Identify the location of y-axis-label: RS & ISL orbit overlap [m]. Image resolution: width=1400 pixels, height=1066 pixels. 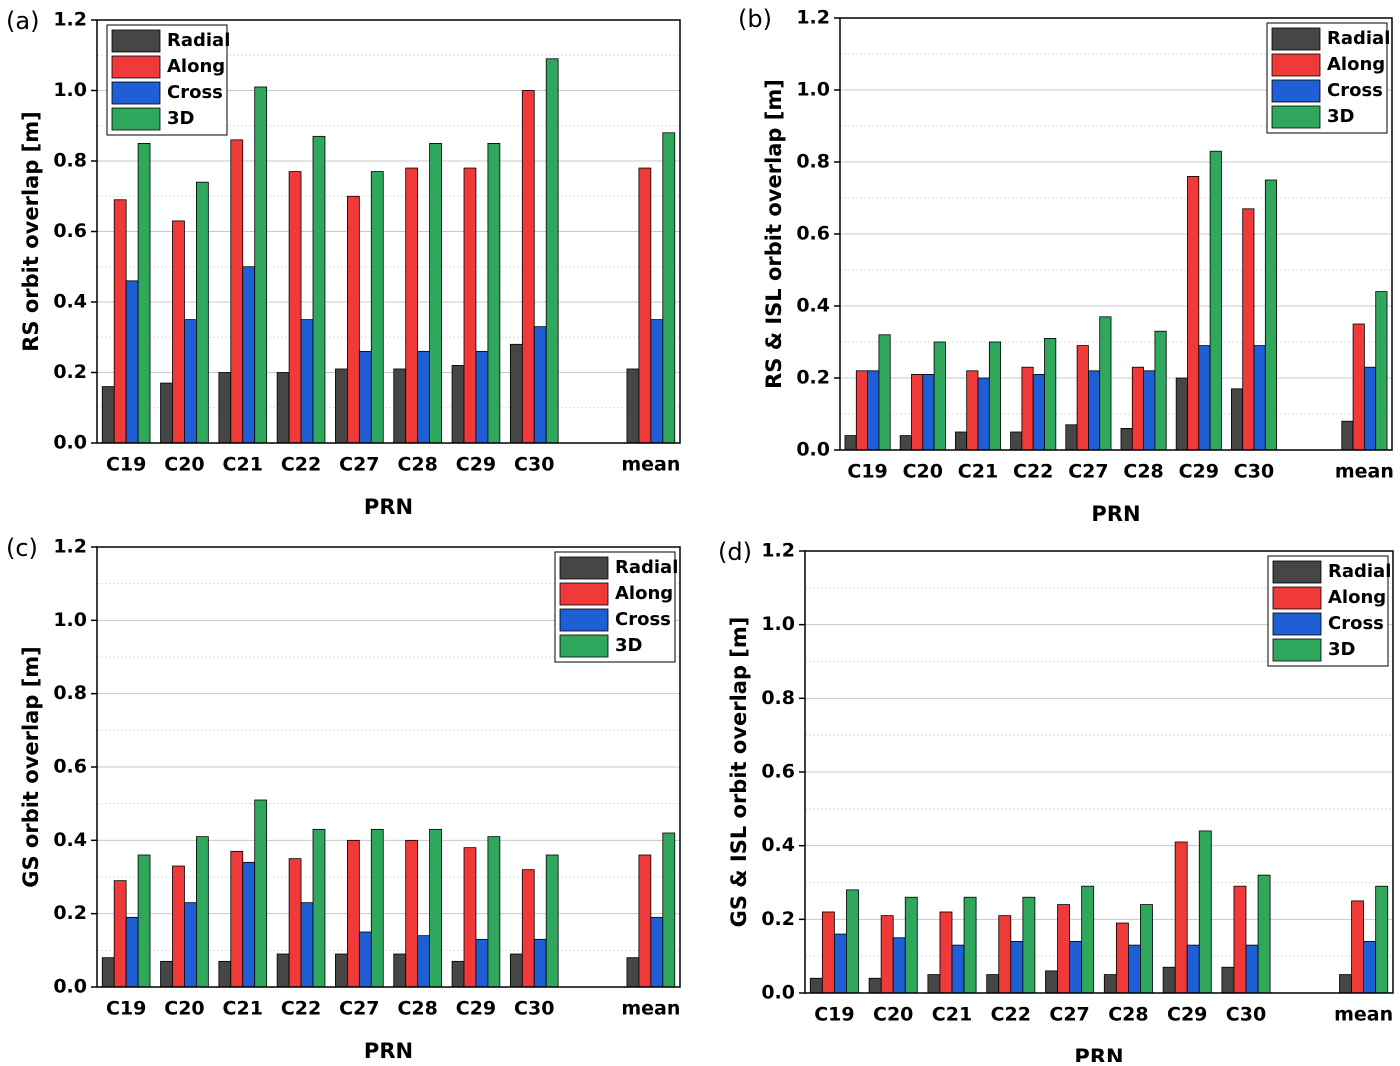
(774, 234).